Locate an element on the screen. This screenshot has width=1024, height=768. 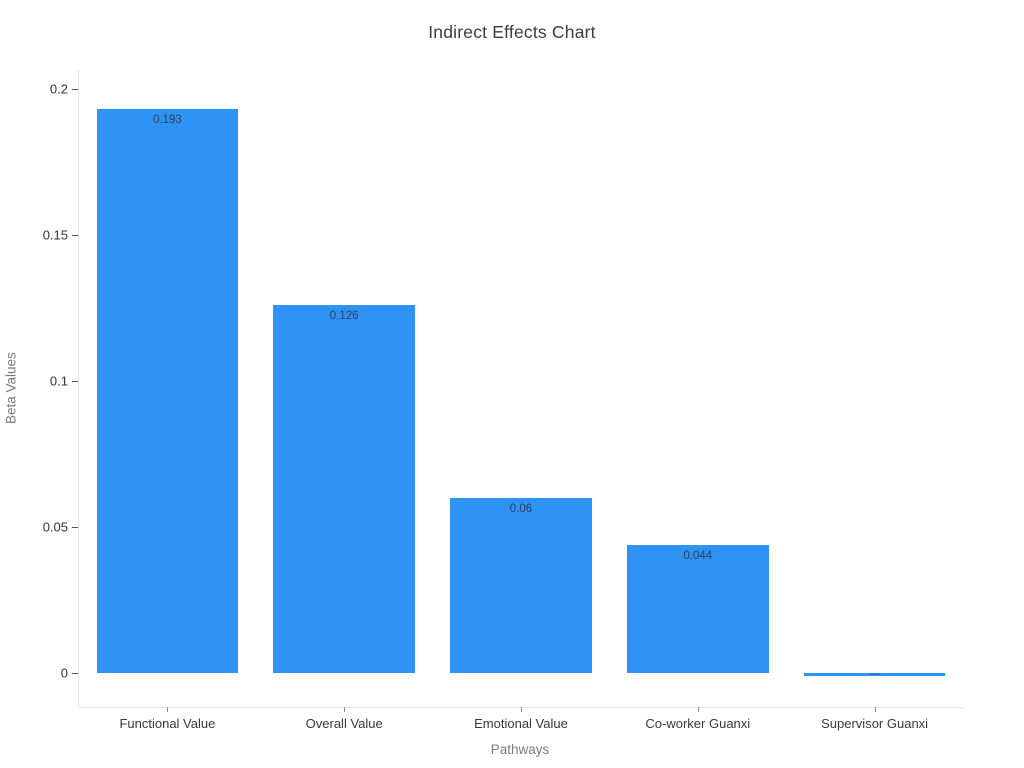
x-axis-category-label: Functional Value is located at coordinates (167, 723).